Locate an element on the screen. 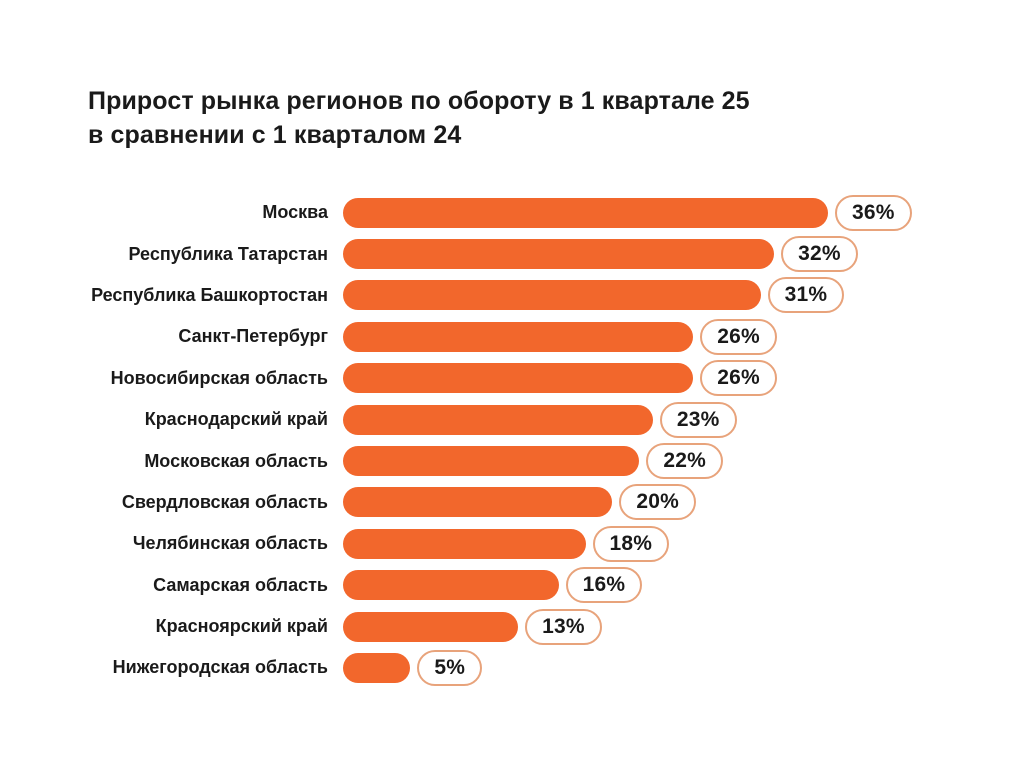  chart-row: Новосибирская область 26% is located at coordinates (512, 378).